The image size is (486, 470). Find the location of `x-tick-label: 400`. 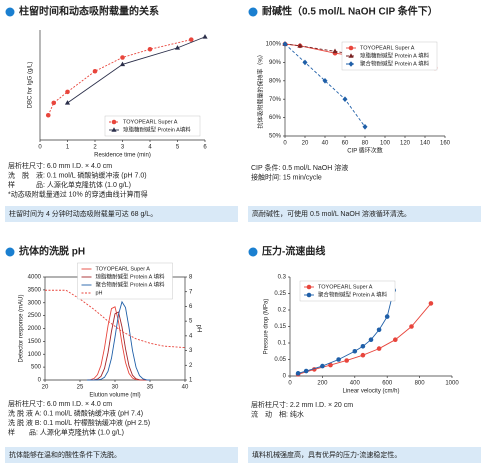

x-tick-label: 400 is located at coordinates (355, 384).